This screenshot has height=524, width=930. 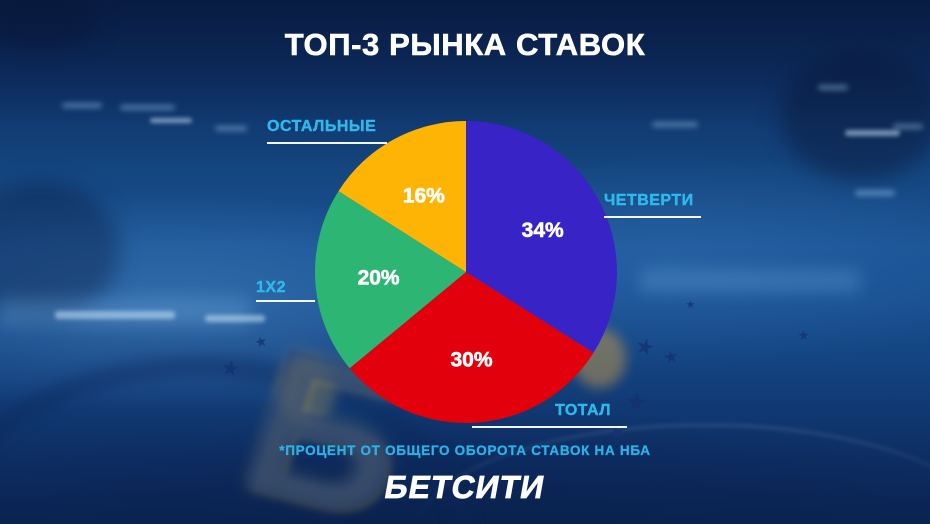 What do you see at coordinates (379, 278) in the screenshot?
I see `pie-value-label: 20%` at bounding box center [379, 278].